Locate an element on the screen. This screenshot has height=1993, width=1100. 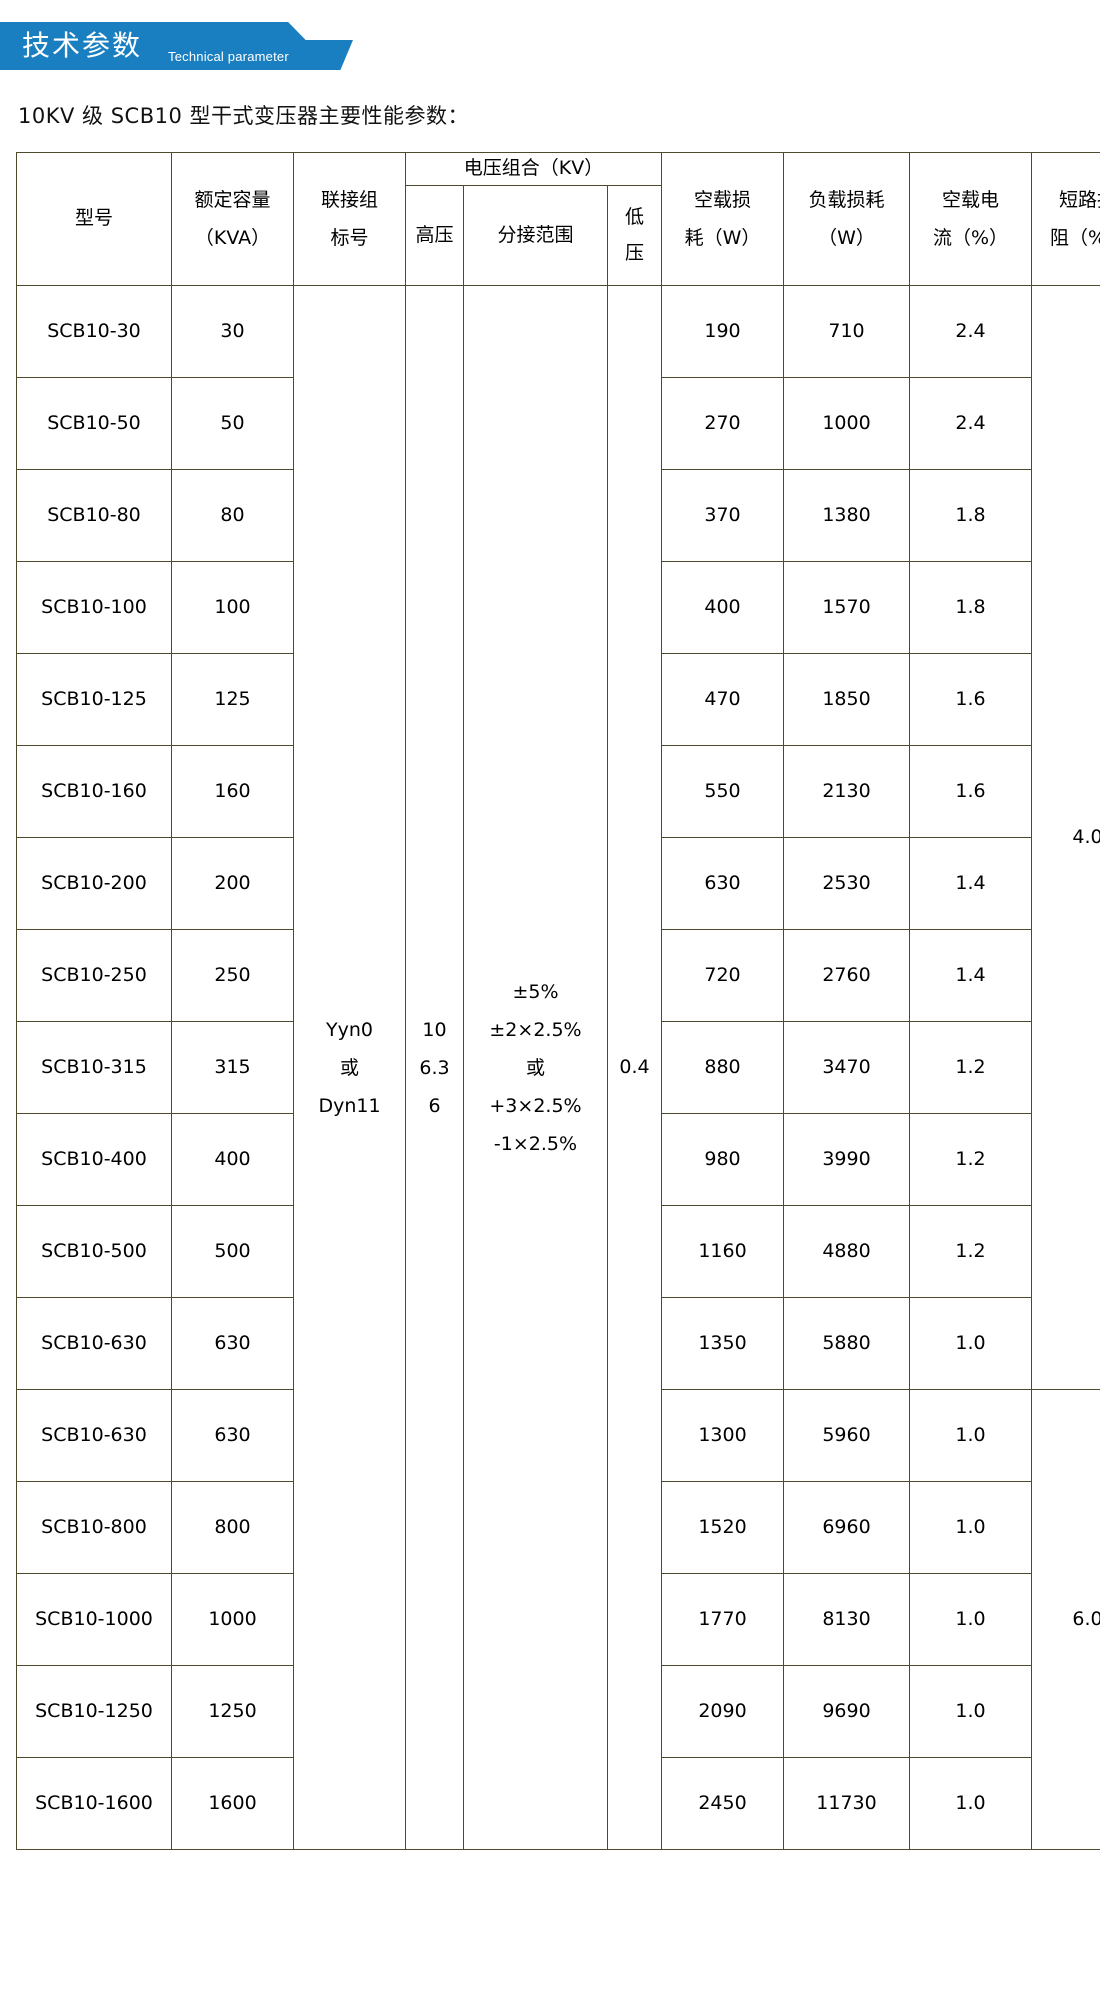
cell-no-load-loss: 980 is located at coordinates (723, 1160).